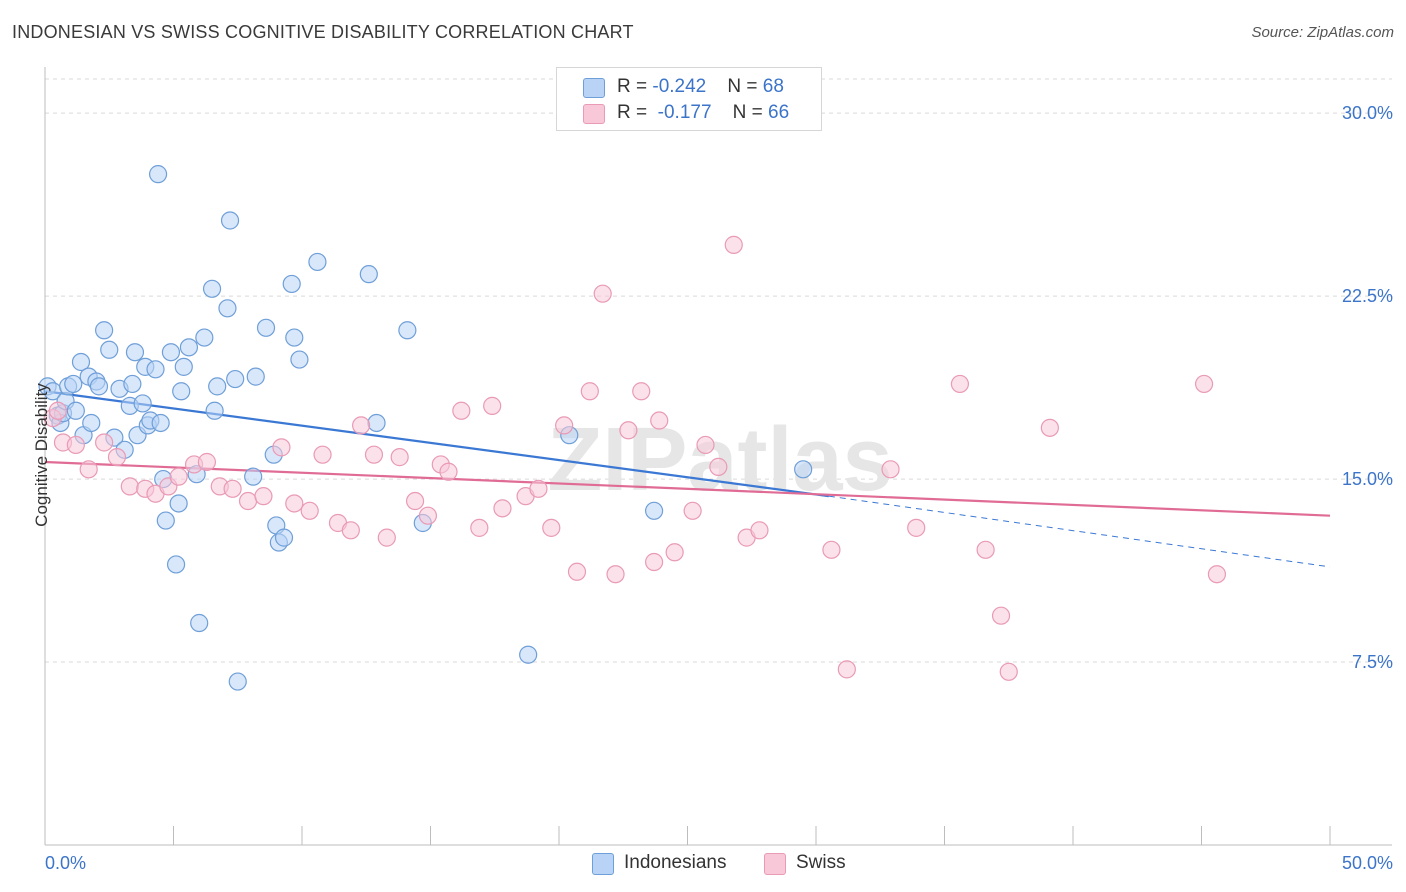 Image resolution: width=1406 pixels, height=892 pixels. I want to click on y-tick-label: 15.0%, so click(1367, 479).